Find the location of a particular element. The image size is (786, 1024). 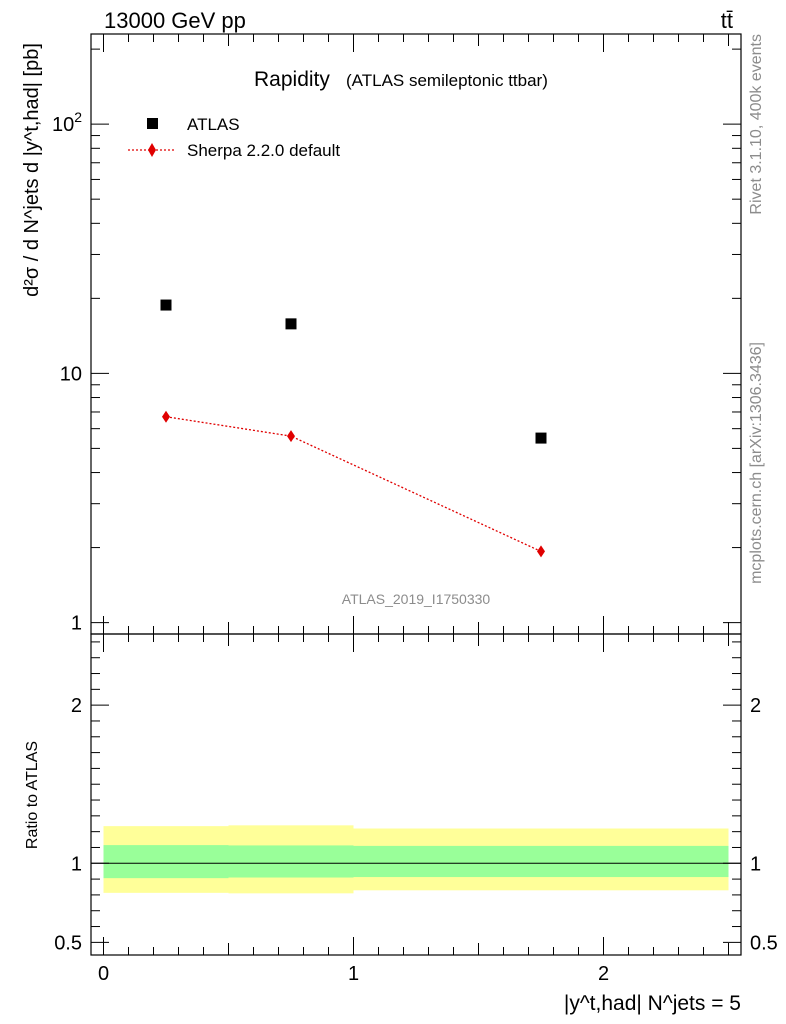

ratio-y-axis-label: Ratio to ATLAS is located at coordinates (32, 795).